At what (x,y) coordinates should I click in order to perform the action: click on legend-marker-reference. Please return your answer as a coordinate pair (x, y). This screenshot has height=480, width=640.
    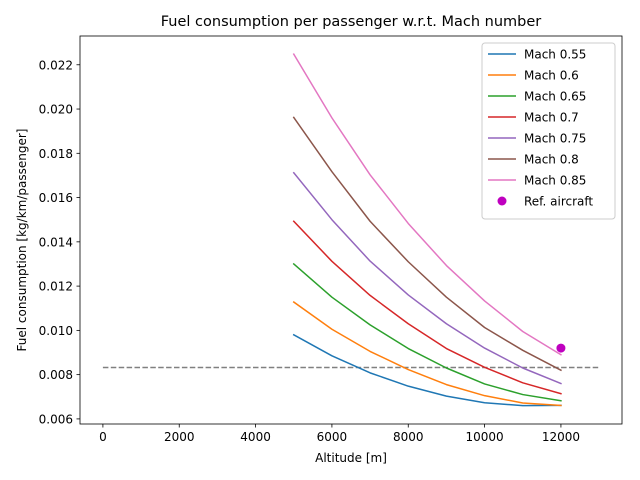
    Looking at the image, I should click on (502, 201).